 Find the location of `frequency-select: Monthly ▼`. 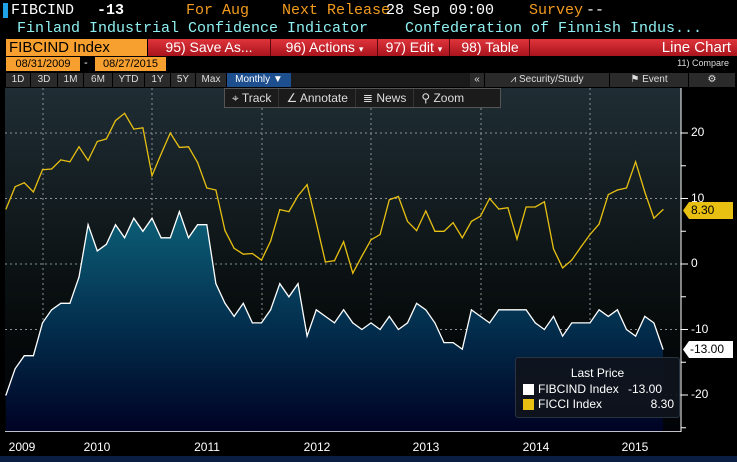

frequency-select: Monthly ▼ is located at coordinates (259, 80).